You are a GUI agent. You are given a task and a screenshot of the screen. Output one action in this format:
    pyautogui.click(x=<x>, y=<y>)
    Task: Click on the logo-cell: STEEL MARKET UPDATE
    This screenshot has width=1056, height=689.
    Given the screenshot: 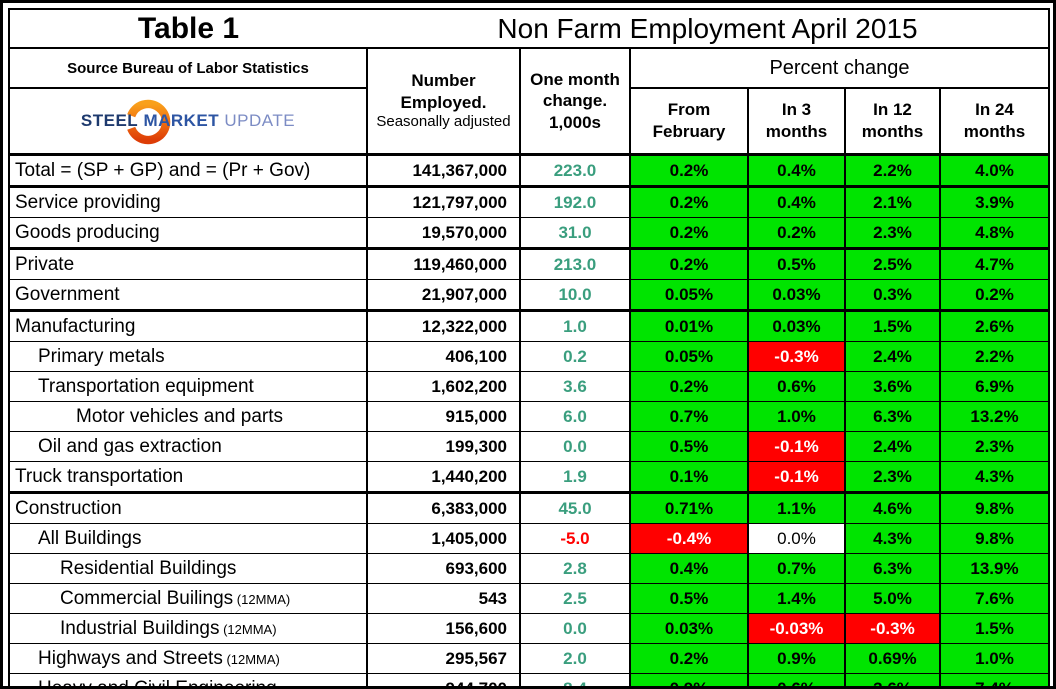 What is the action you would take?
    pyautogui.click(x=188, y=121)
    